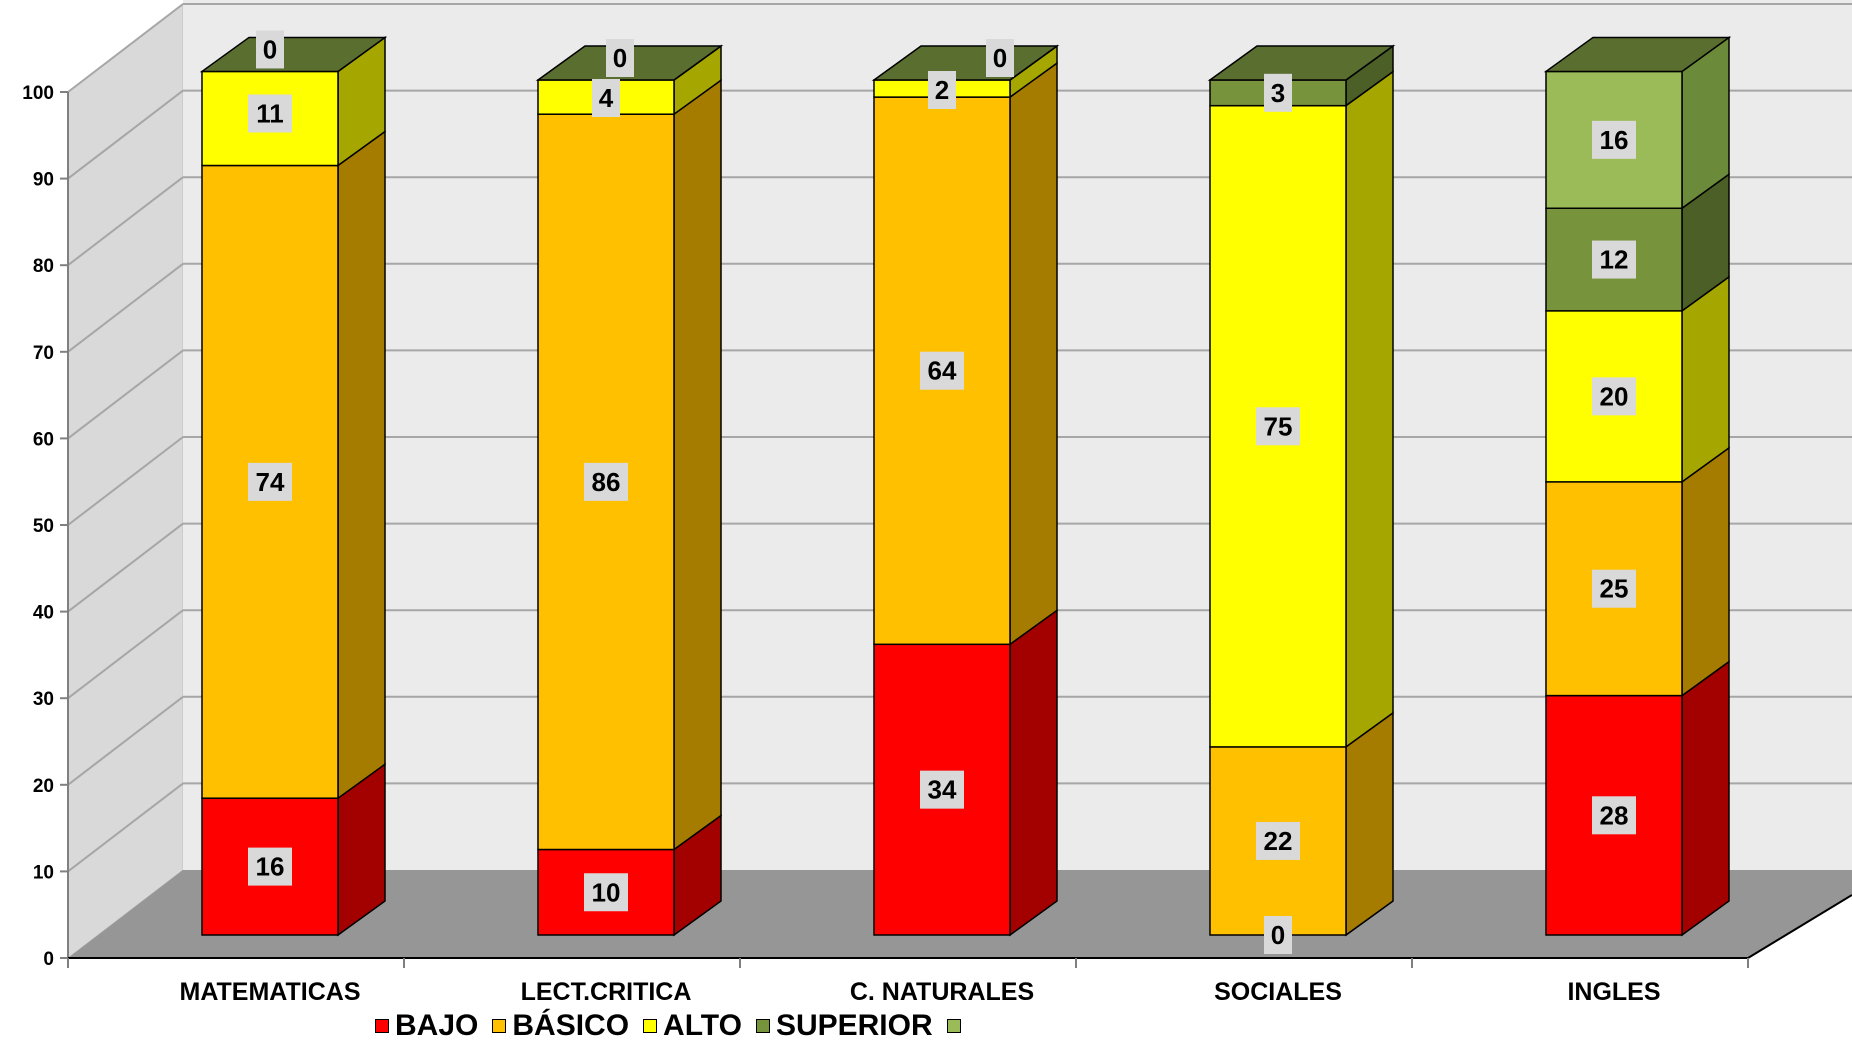 The image size is (1852, 1049). I want to click on y-tick-label: 70, so click(43, 353).